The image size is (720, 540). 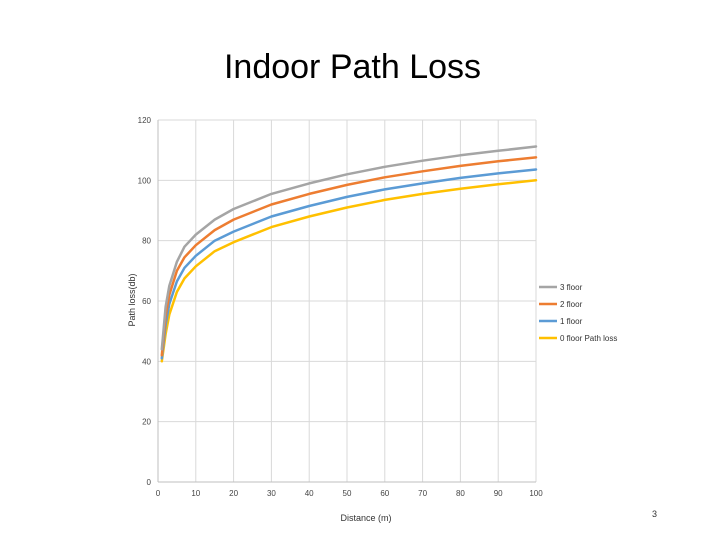 What do you see at coordinates (149, 482) in the screenshot?
I see `y-tick-label: 0` at bounding box center [149, 482].